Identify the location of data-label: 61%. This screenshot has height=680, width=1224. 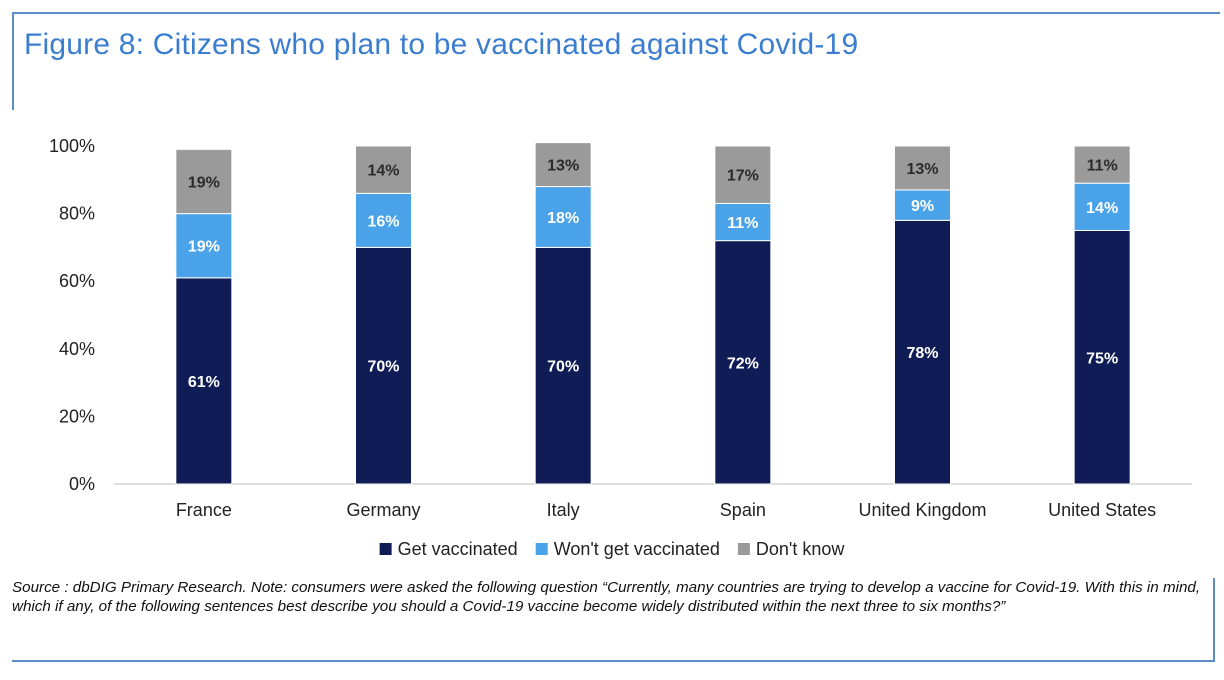
(204, 382).